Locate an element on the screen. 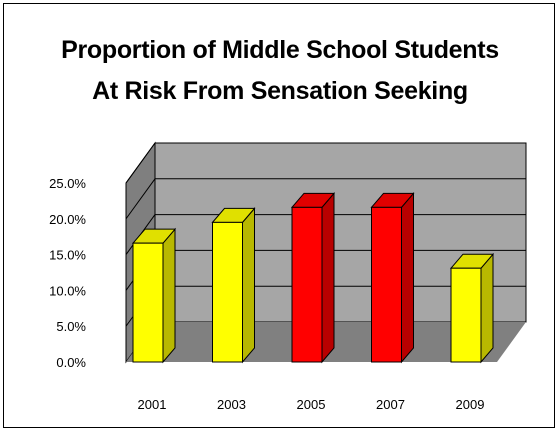 This screenshot has width=560, height=433. x-tick-label: 2003 is located at coordinates (231, 404).